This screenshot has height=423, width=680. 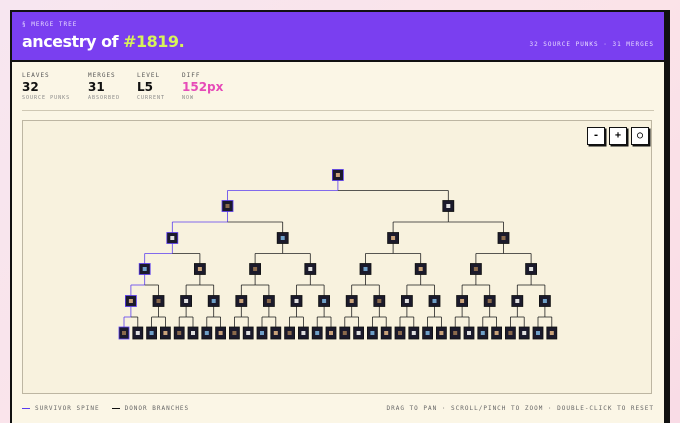 I want to click on title-id: #1819., so click(x=154, y=41).